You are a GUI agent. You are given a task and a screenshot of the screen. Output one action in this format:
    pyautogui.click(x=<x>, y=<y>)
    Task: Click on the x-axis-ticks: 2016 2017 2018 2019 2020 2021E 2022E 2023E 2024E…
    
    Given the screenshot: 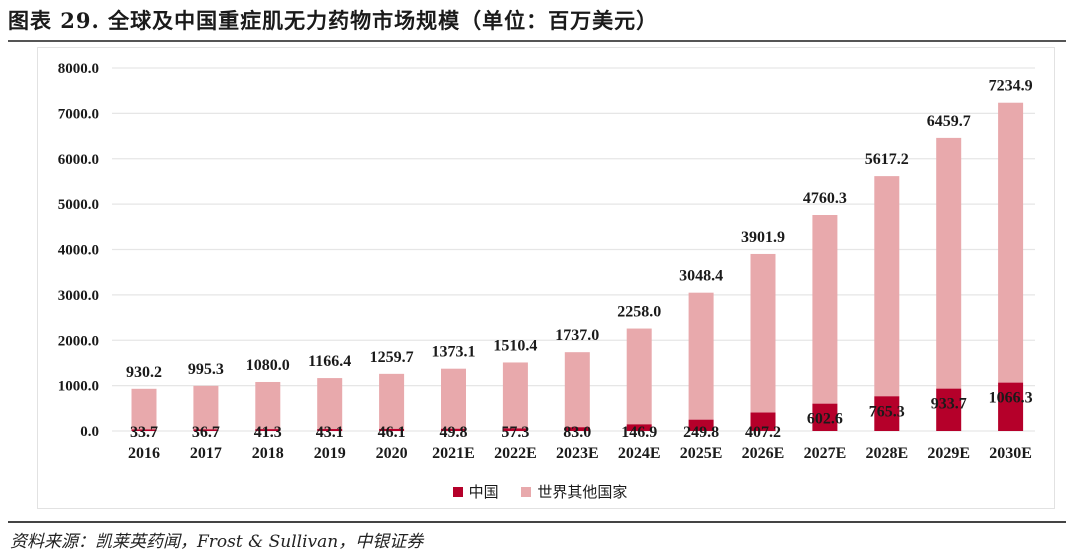 What is the action you would take?
    pyautogui.click(x=580, y=453)
    